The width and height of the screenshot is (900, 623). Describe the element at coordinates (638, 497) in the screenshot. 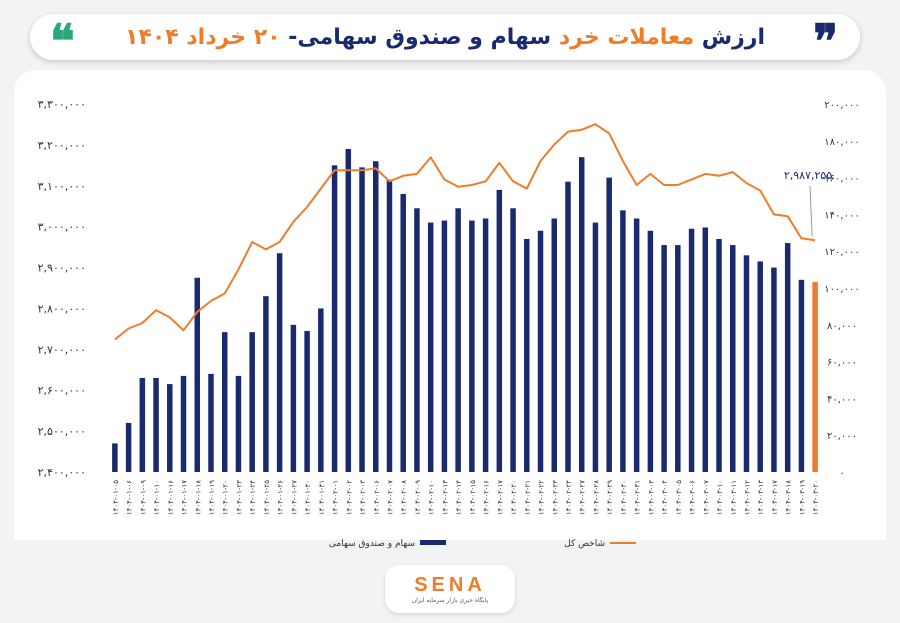

I see `x-tick-label: ۱۴۰۴-۰۲-۳۱` at that location.